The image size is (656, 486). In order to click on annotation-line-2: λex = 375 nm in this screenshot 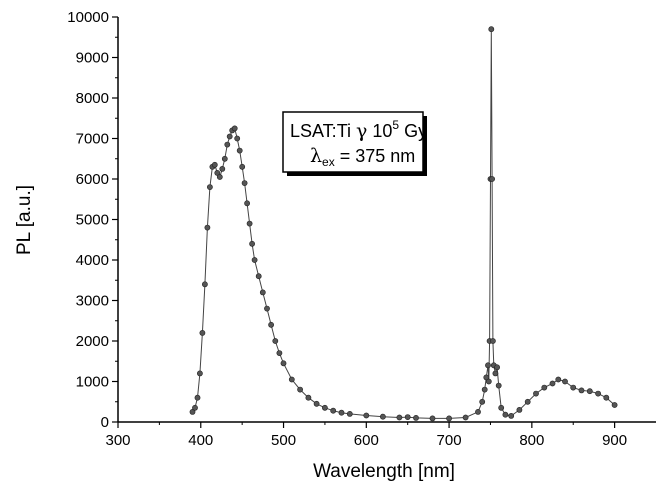, I will do `click(362, 157)`.